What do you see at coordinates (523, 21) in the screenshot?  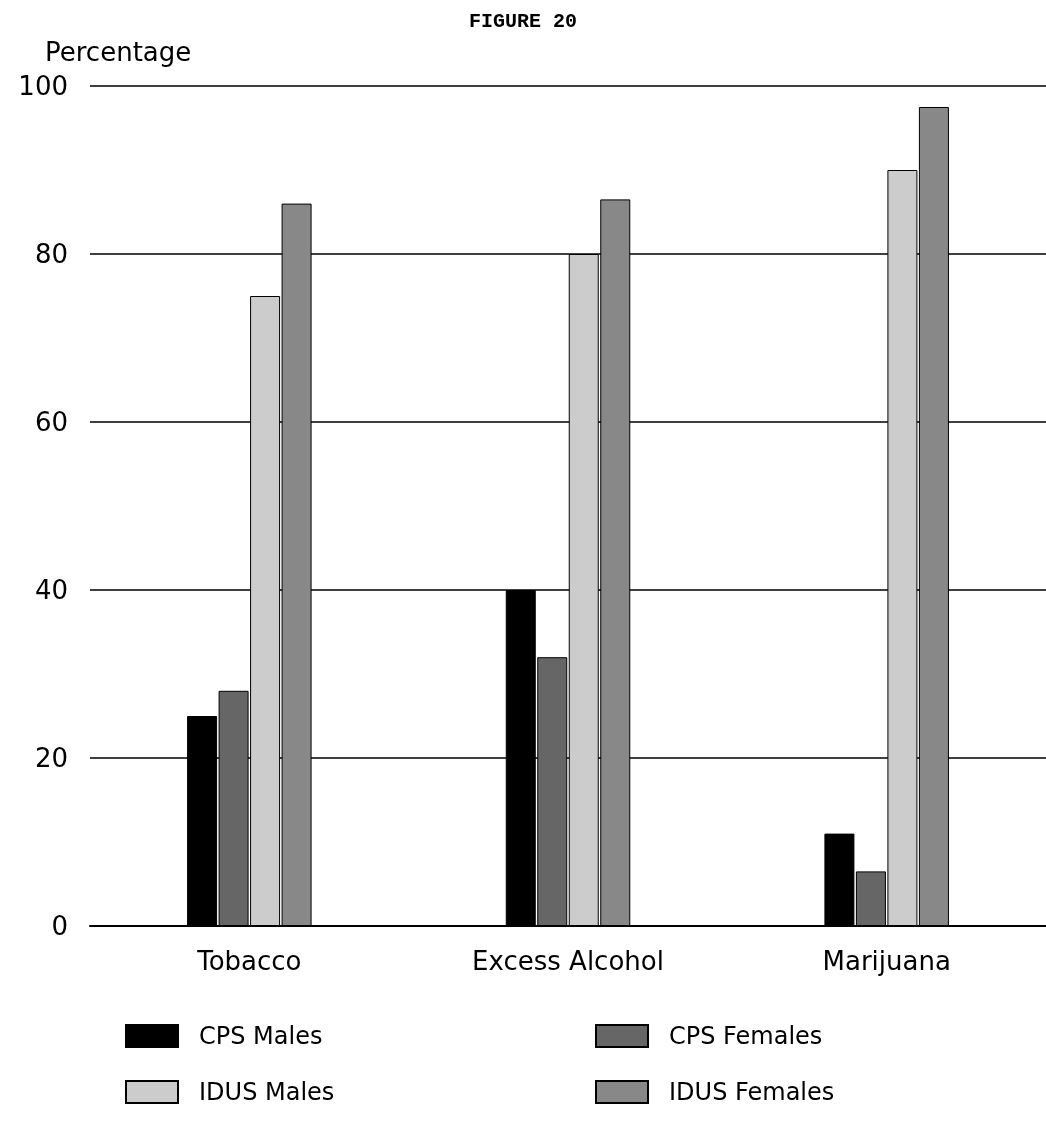 I see `chart-title: FIGURE 20` at bounding box center [523, 21].